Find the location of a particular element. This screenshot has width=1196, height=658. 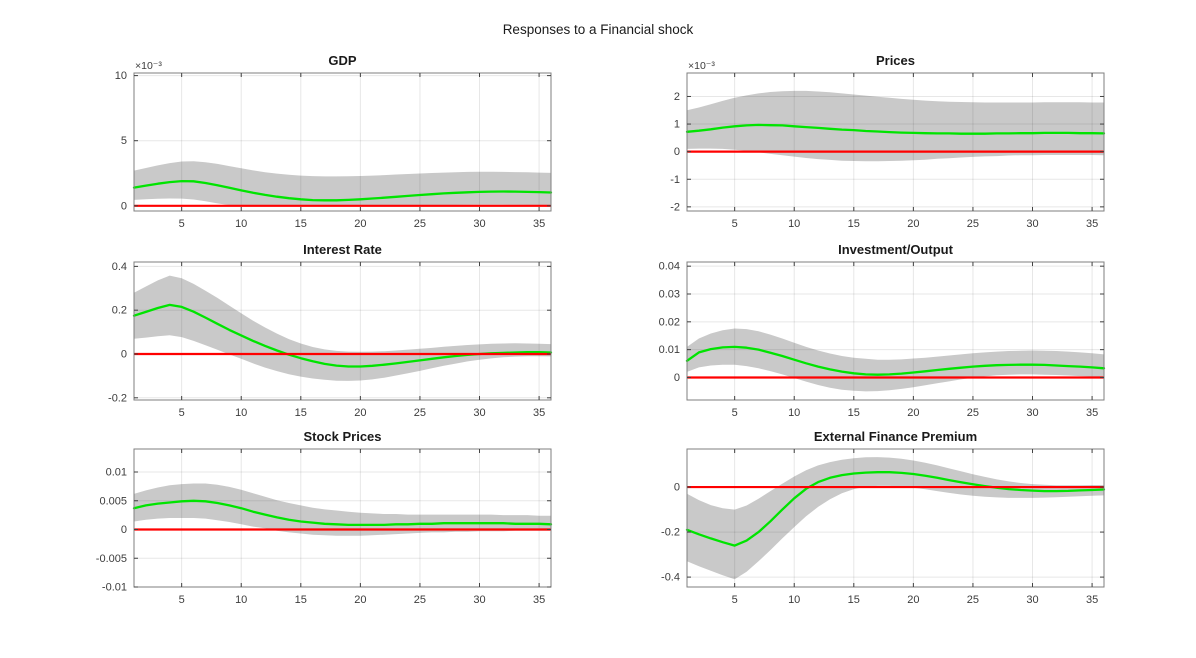

external-finance-premium-plot: 5 10 15 20 25 30 35 -0.4 -0.2 0 is located at coordinates (883, 527).